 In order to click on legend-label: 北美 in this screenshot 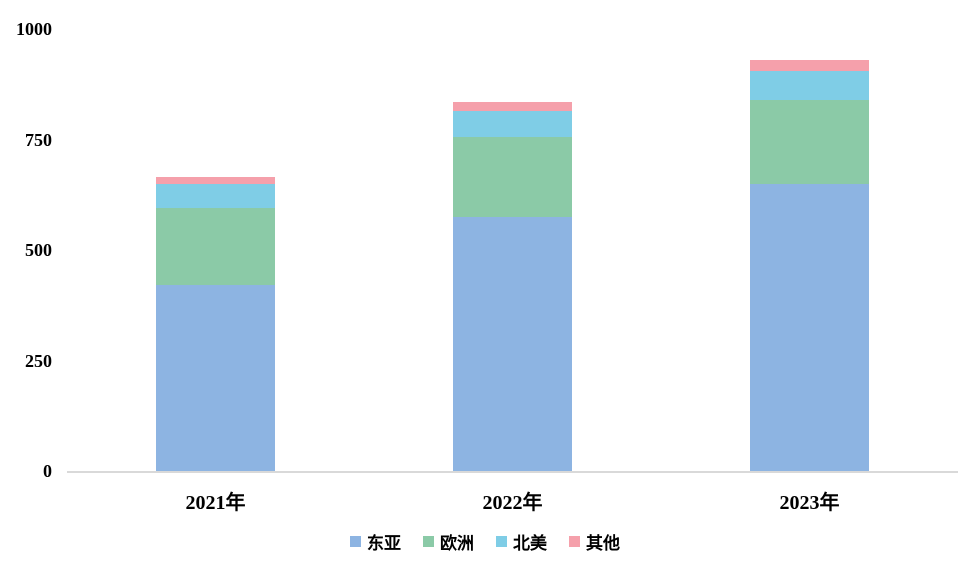, I will do `click(530, 543)`.